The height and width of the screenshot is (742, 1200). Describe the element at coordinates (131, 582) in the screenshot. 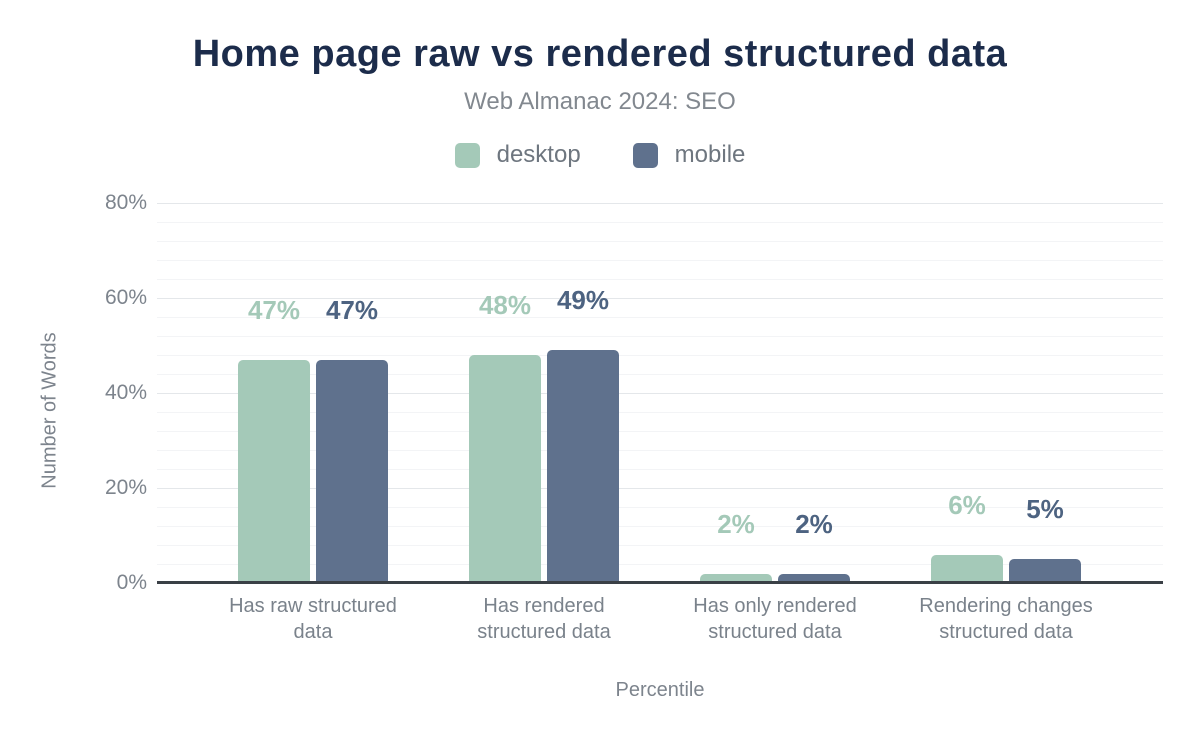

I see `y-tick-label: 0%` at that location.